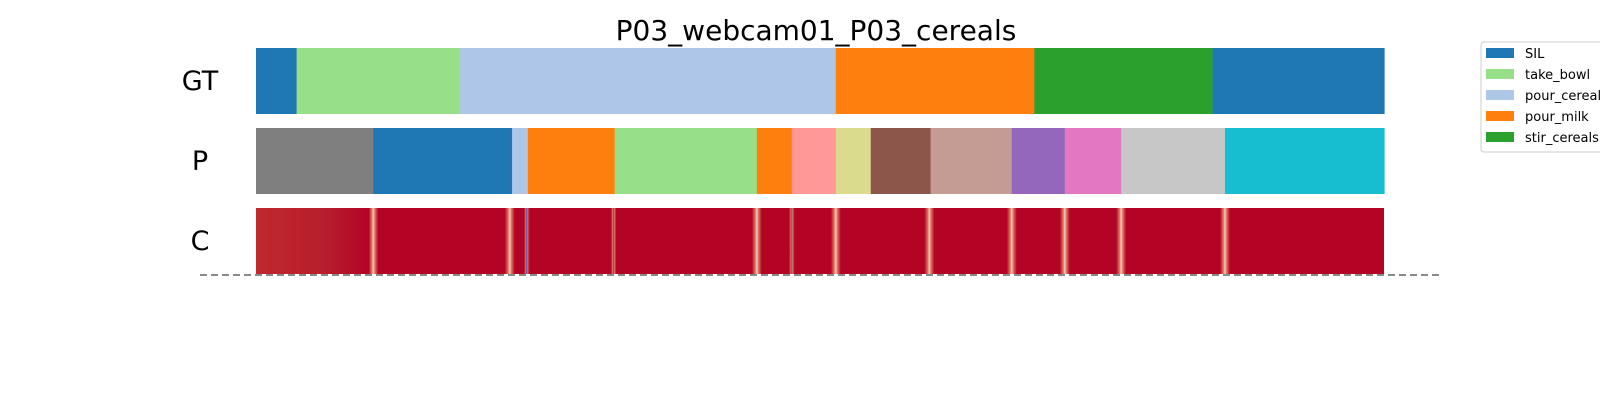  Describe the element at coordinates (315, 161) in the screenshot. I see `p-segment-c-gray` at that location.